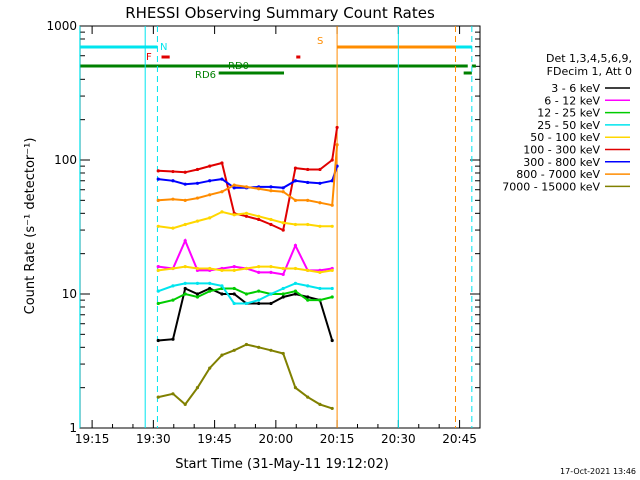 The width and height of the screenshot is (640, 480). I want to click on x-tick-label: 20:00, so click(276, 439).